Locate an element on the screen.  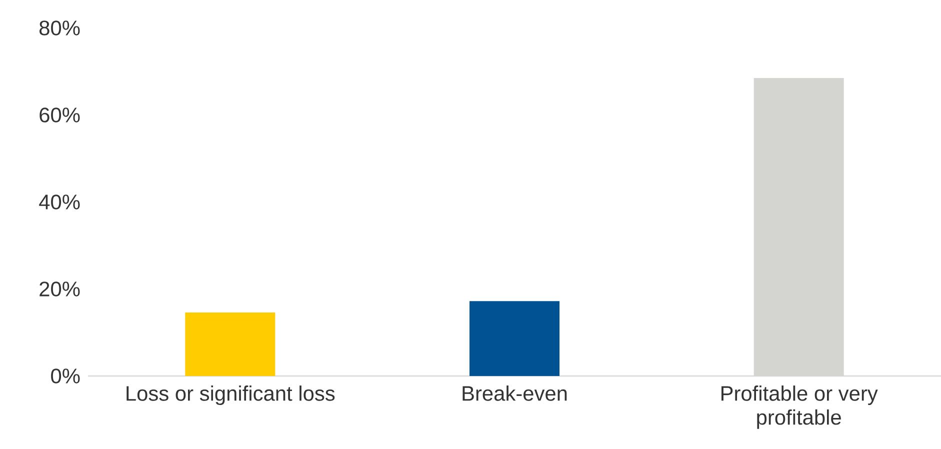
x-tick-label: Profitable or very profitable is located at coordinates (799, 407).